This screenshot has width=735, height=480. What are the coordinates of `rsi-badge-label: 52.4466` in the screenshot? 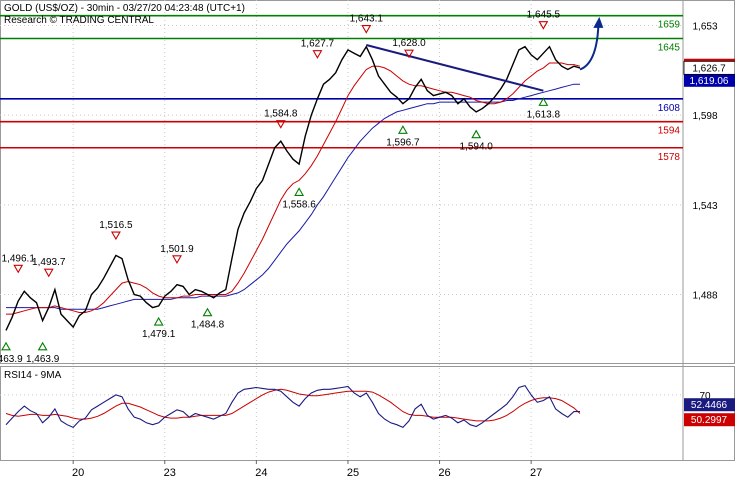 It's located at (709, 405).